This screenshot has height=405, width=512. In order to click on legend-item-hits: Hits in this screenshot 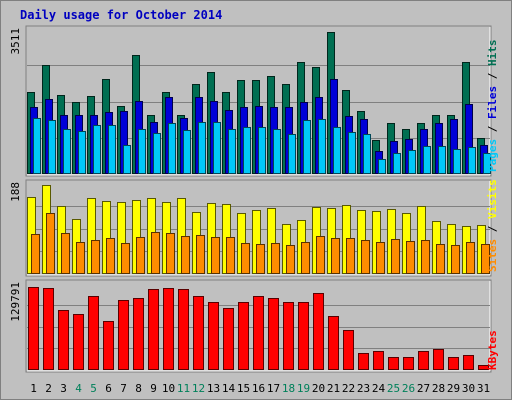, I will do `click(492, 53)`.